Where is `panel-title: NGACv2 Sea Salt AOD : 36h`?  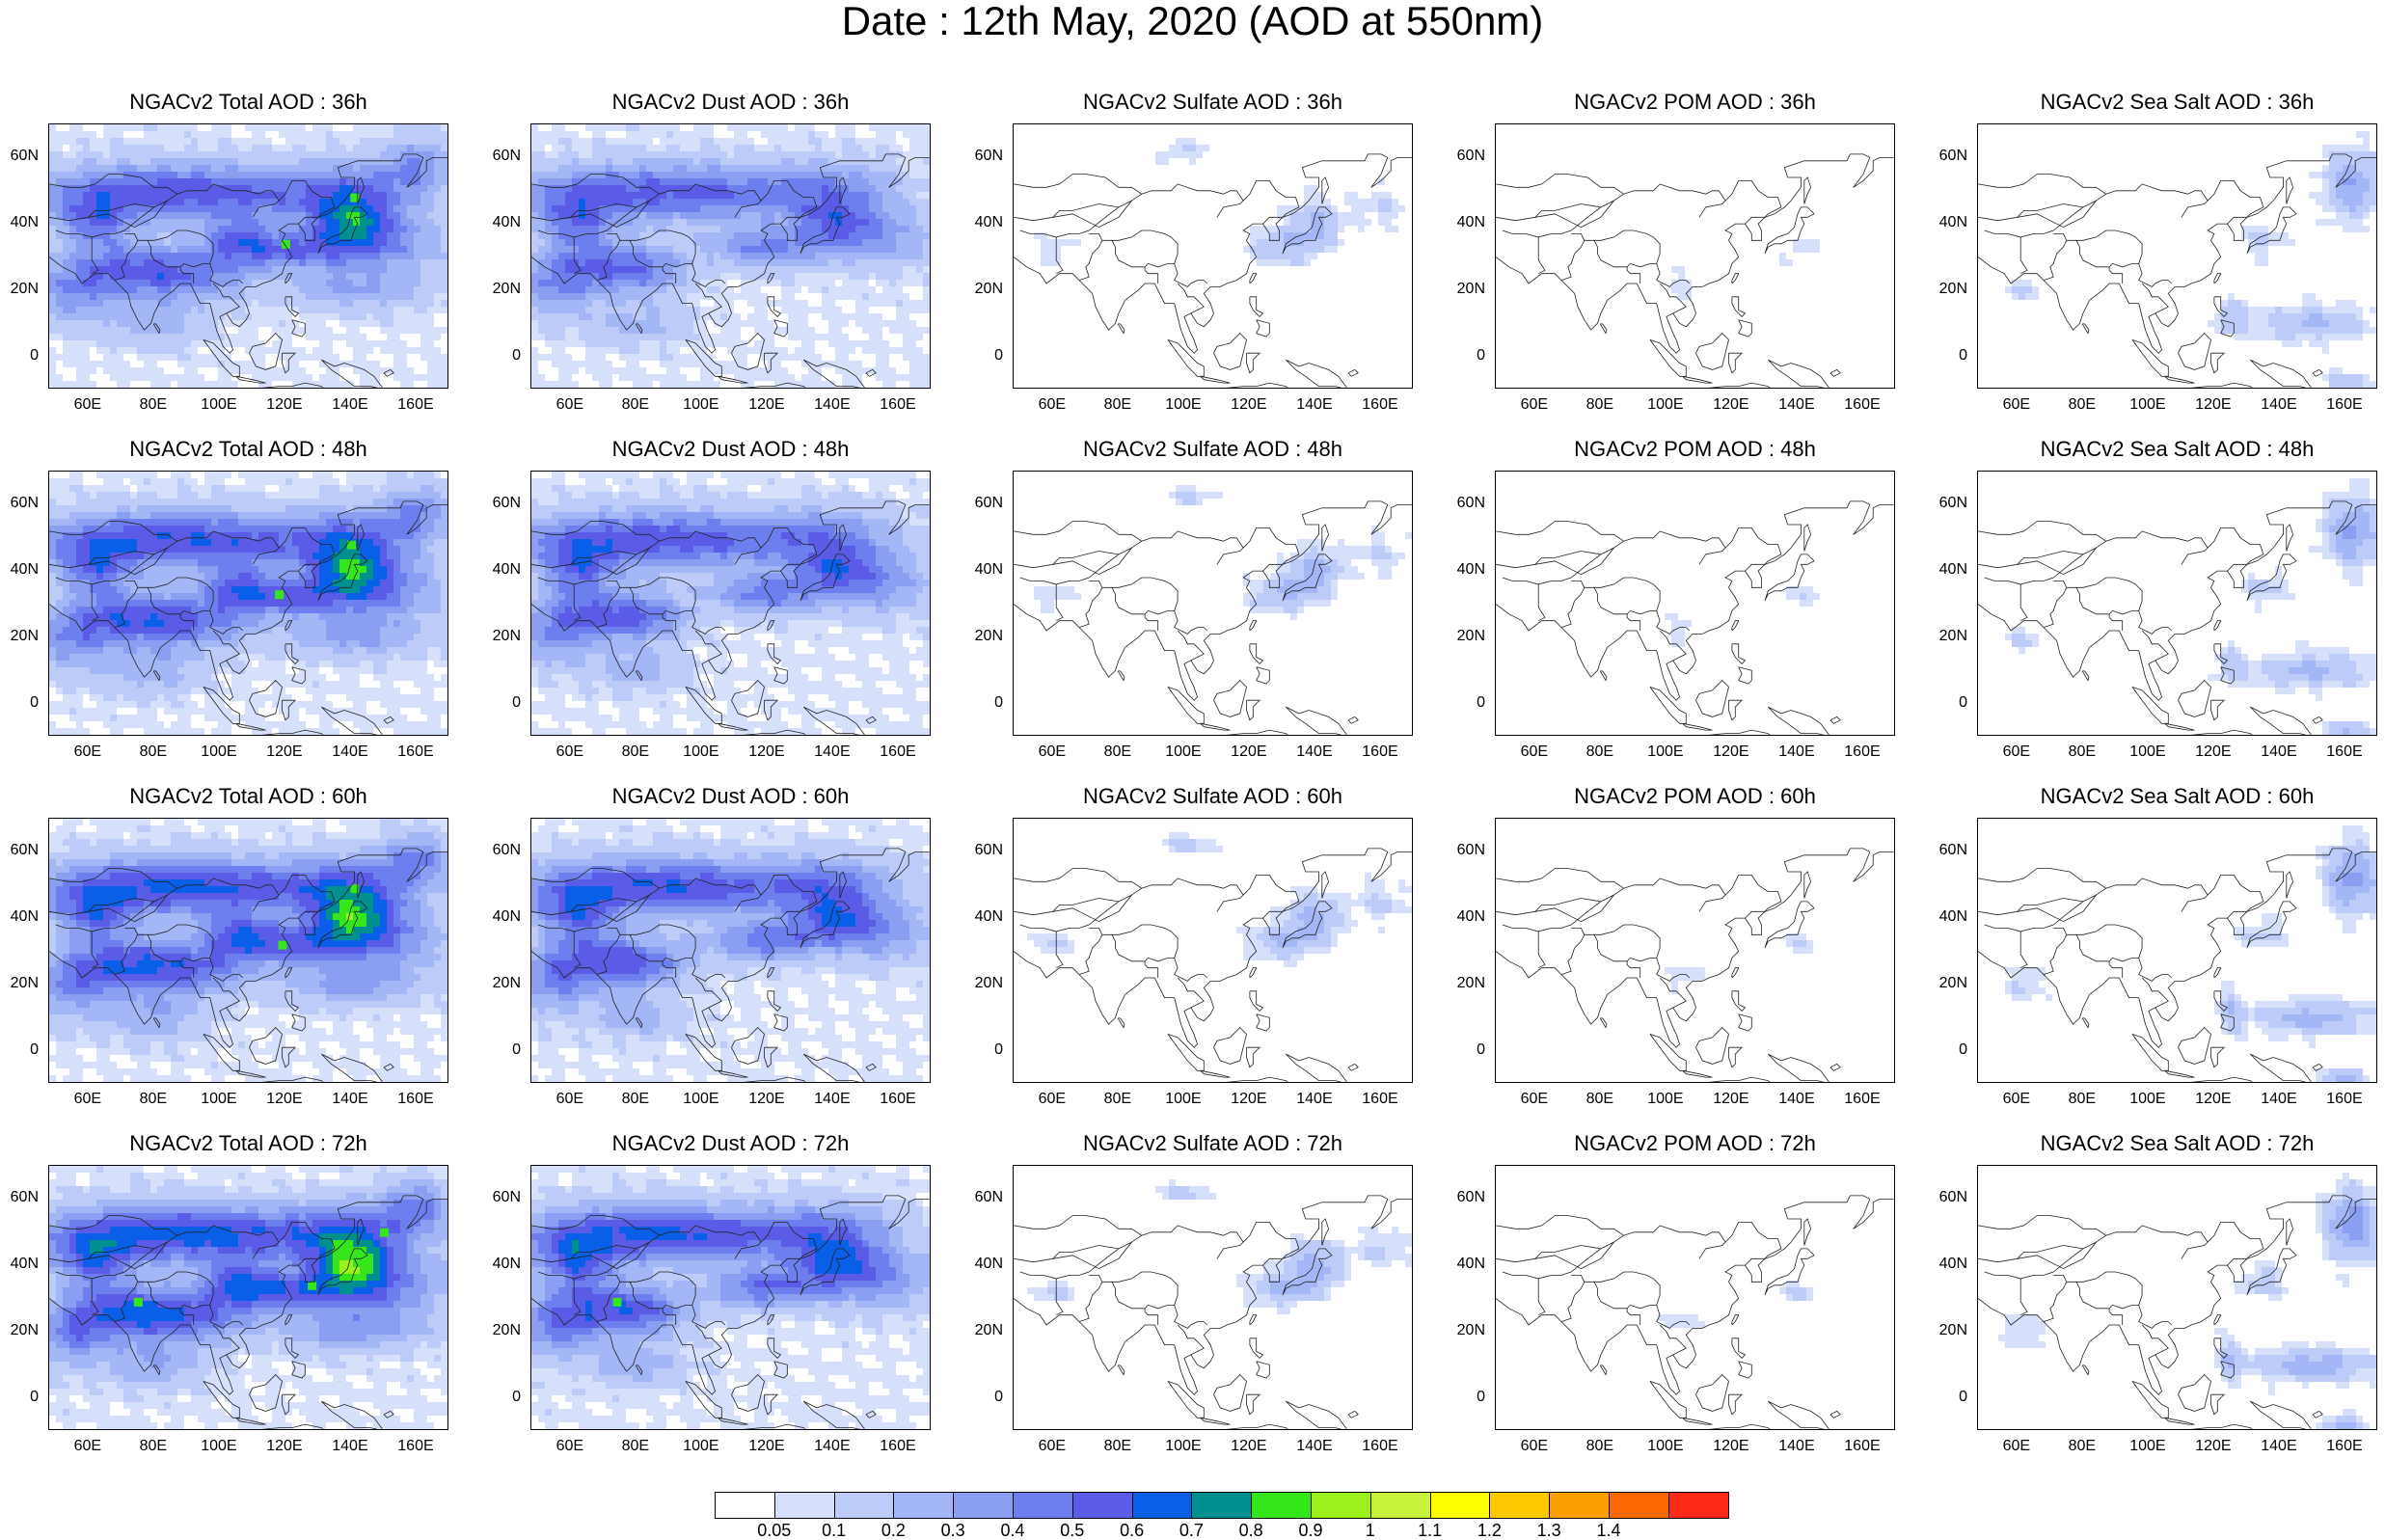 panel-title: NGACv2 Sea Salt AOD : 36h is located at coordinates (2177, 102).